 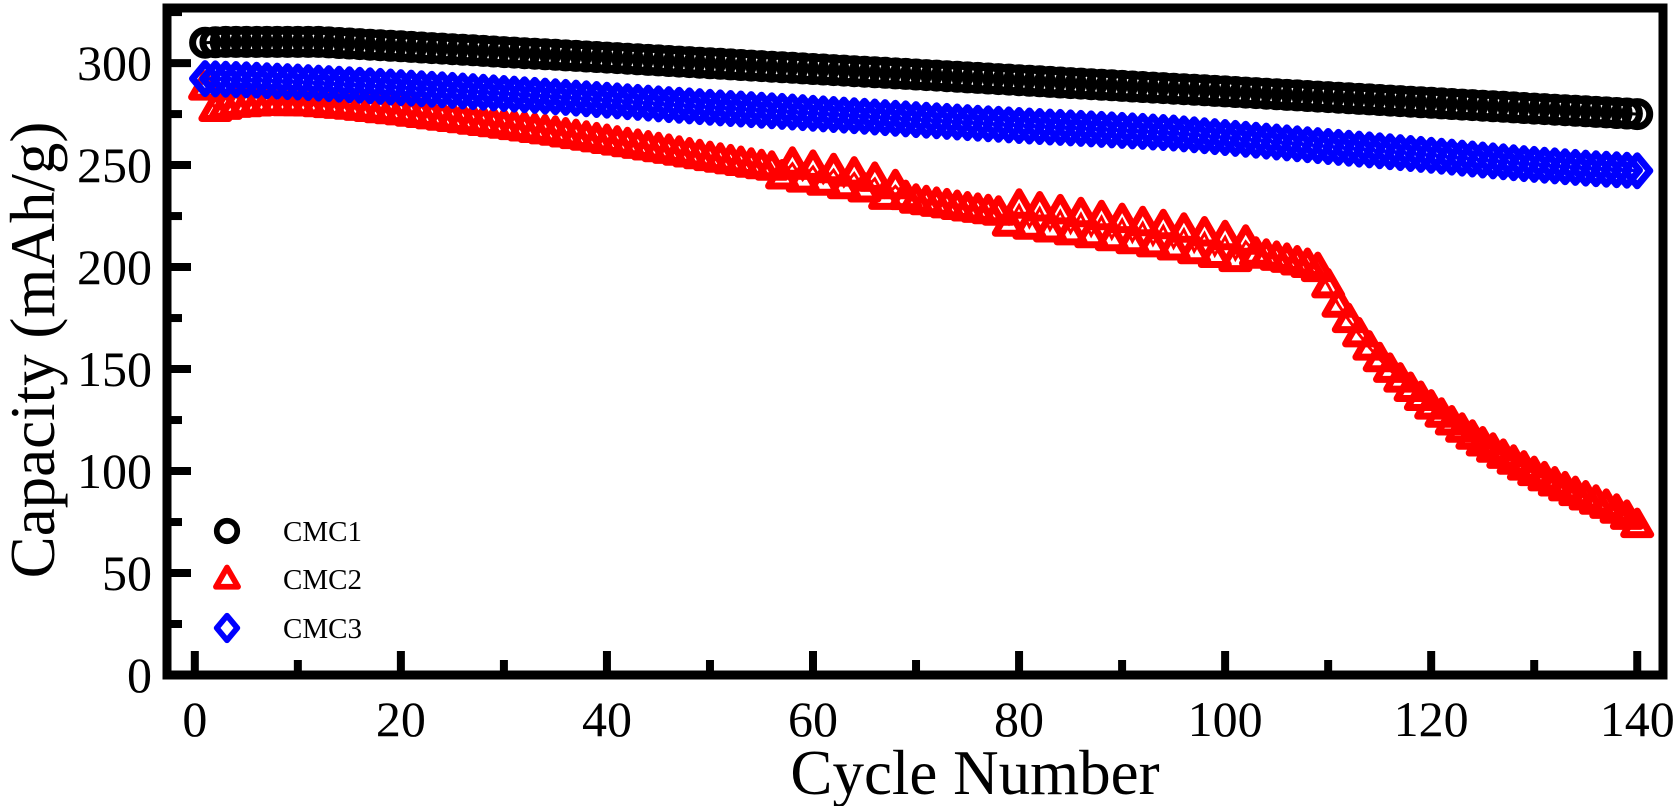 I want to click on legend-item-cmc1: CMC1, so click(x=287, y=532).